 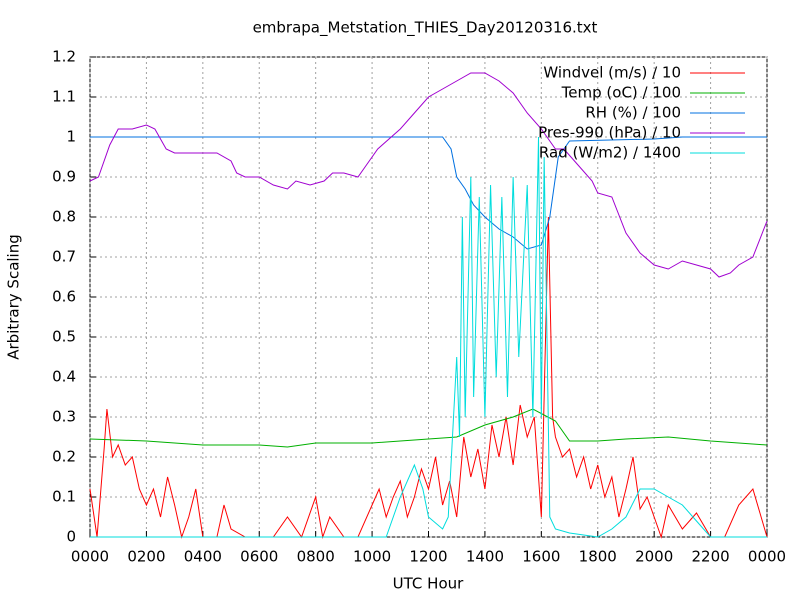 I want to click on y-tick-label: 0.6, so click(x=64, y=297).